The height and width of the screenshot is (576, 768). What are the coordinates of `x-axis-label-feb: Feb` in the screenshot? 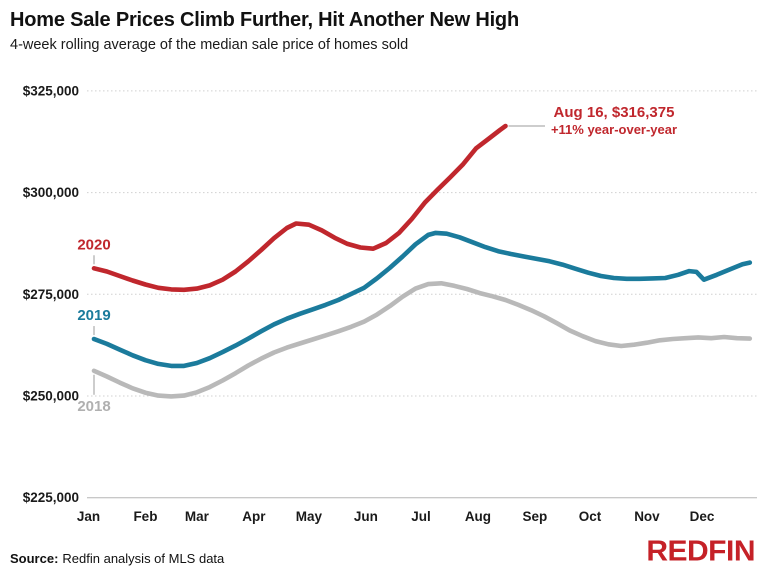 It's located at (145, 516).